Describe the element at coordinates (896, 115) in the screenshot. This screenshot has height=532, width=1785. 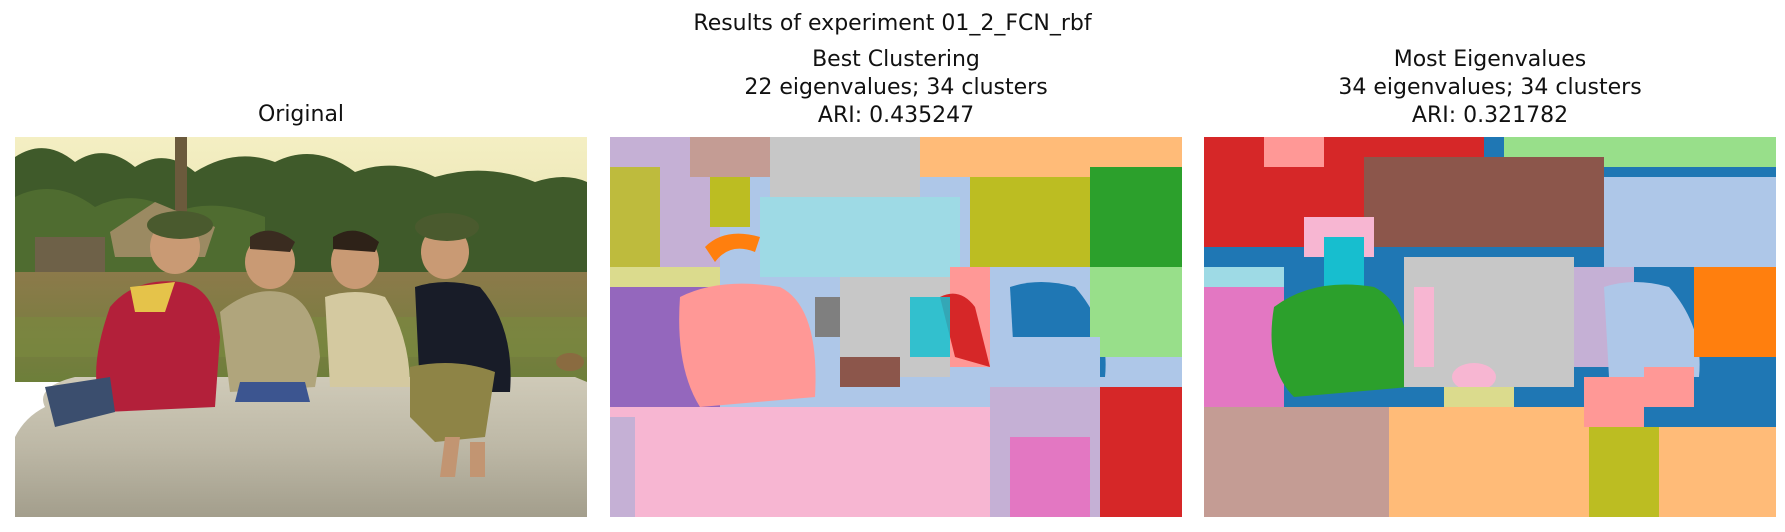
I see `panel-title-line: ARI: 0.435247` at that location.